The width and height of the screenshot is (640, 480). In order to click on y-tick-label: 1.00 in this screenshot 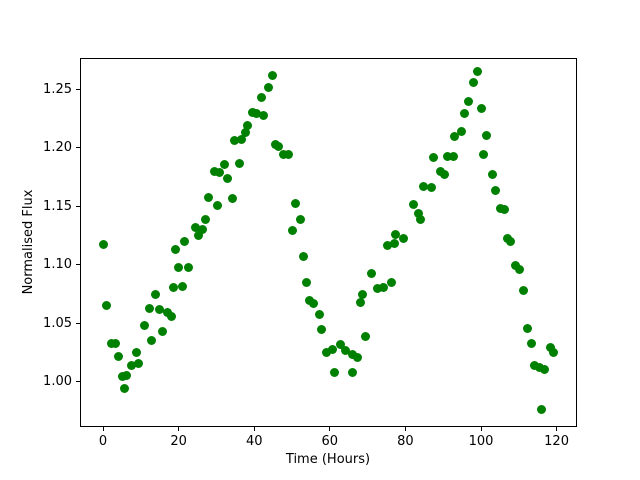, I will do `click(57, 381)`.